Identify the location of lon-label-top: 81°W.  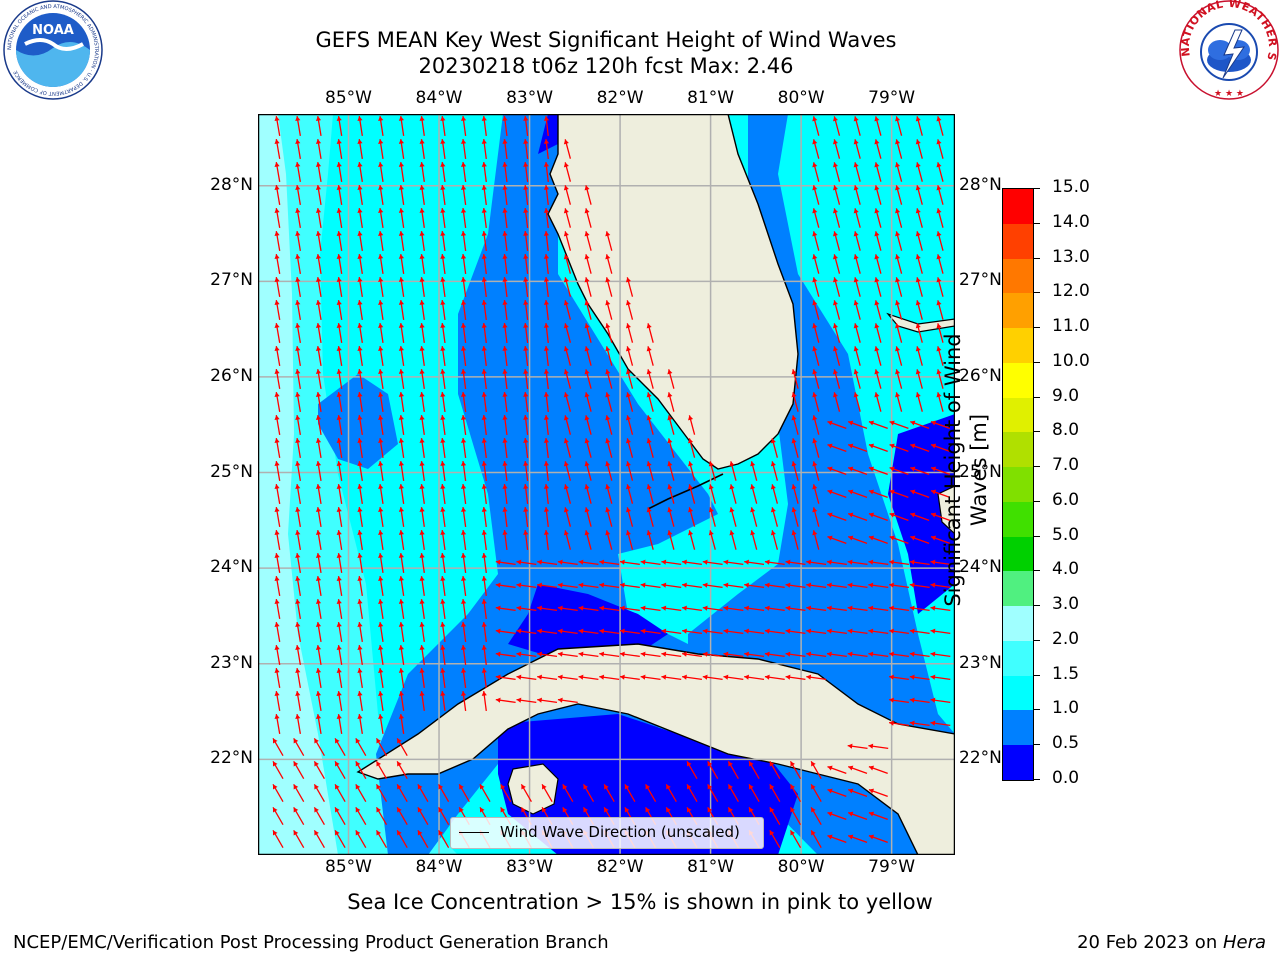
(711, 98).